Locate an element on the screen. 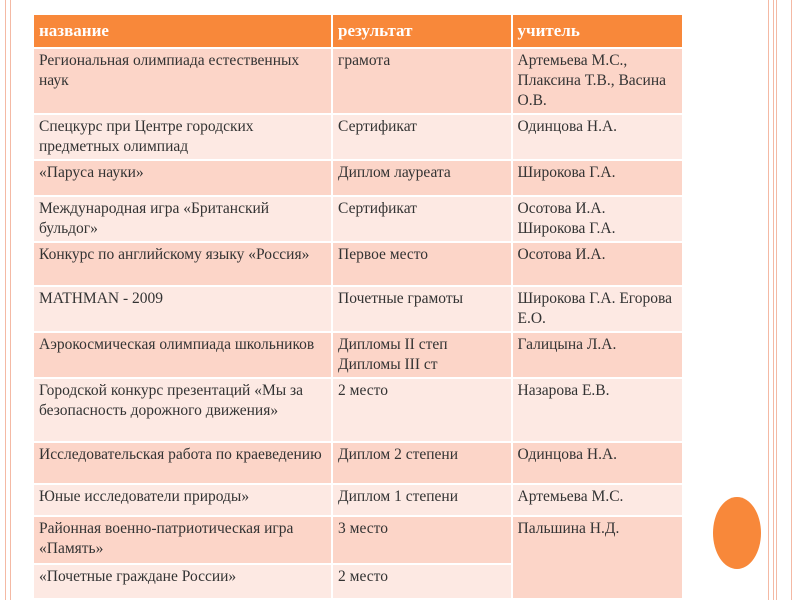 The width and height of the screenshot is (800, 600). cell-result: Диплом лауреата is located at coordinates (422, 178).